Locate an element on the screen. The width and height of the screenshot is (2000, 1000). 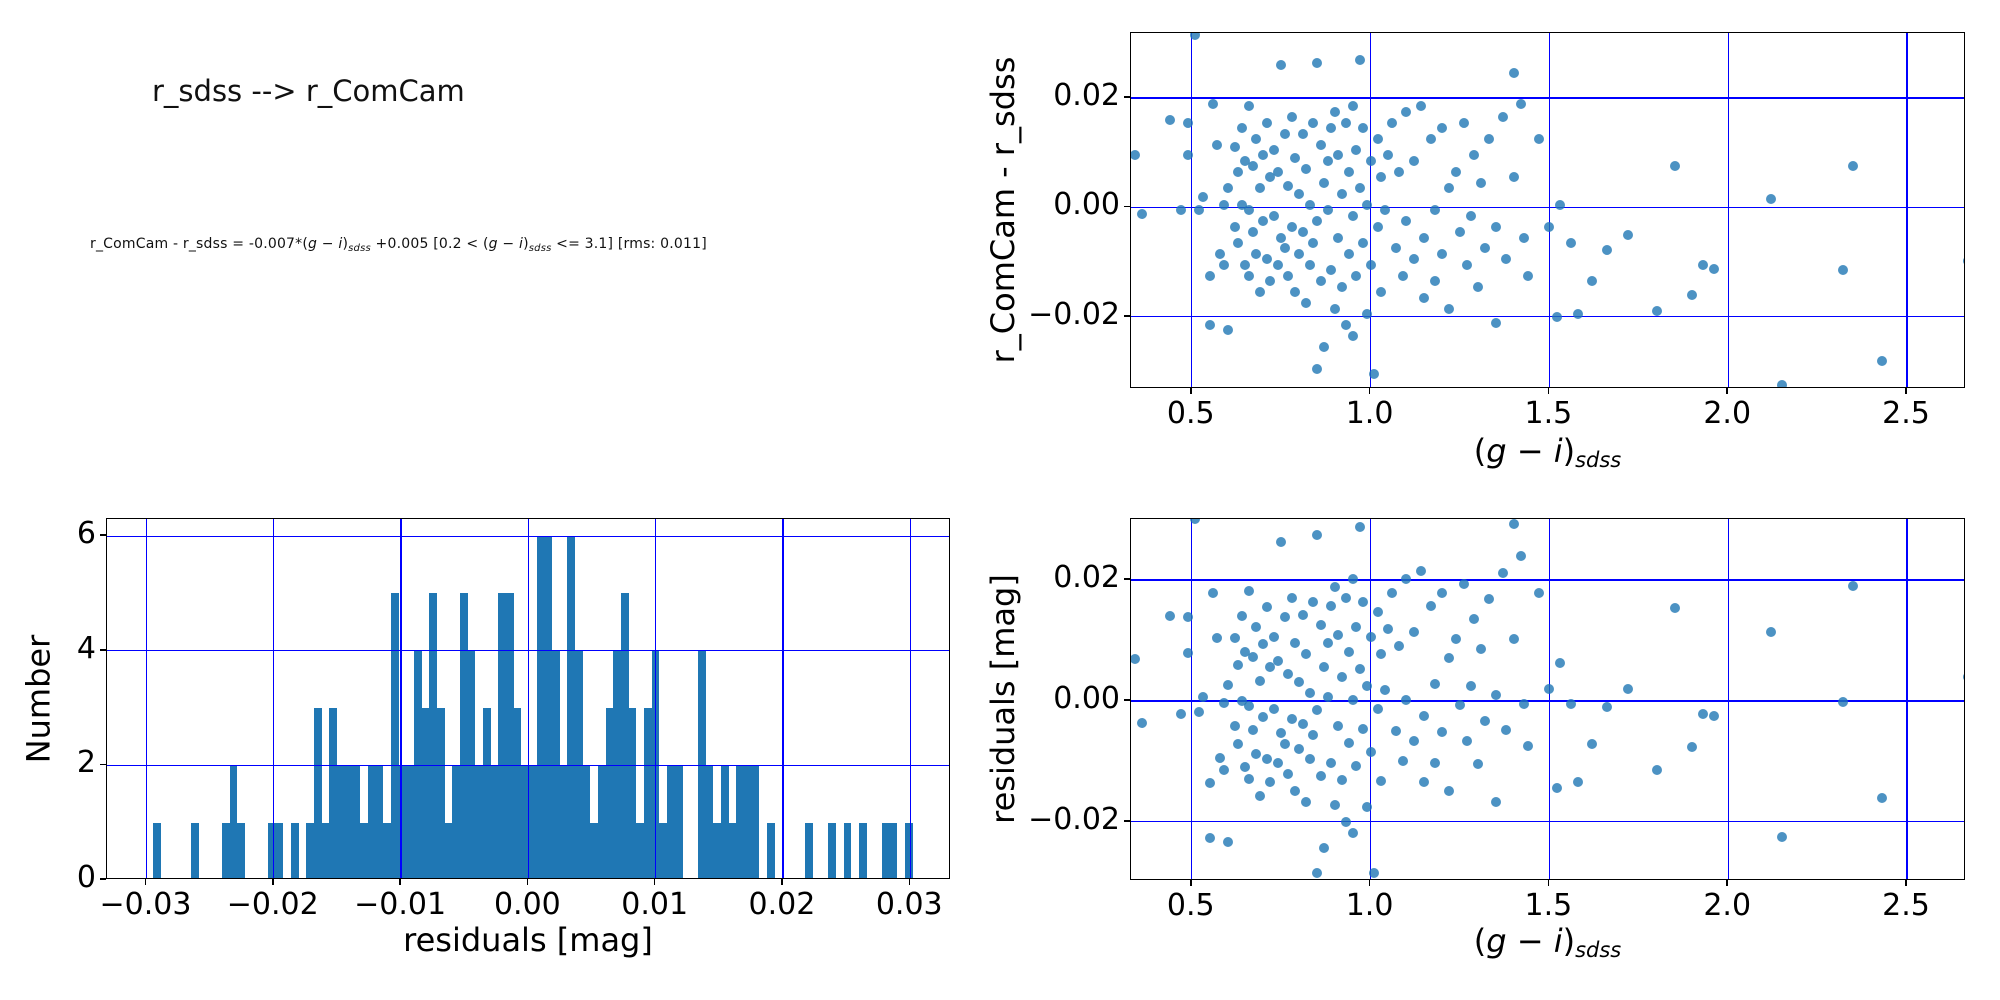
y-tick-label: −0.02 is located at coordinates (1074, 819).